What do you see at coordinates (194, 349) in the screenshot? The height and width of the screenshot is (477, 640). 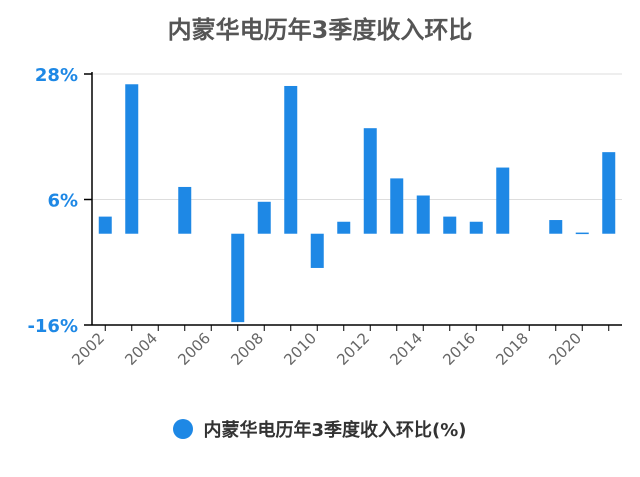 I see `x-tick-label: 2006` at bounding box center [194, 349].